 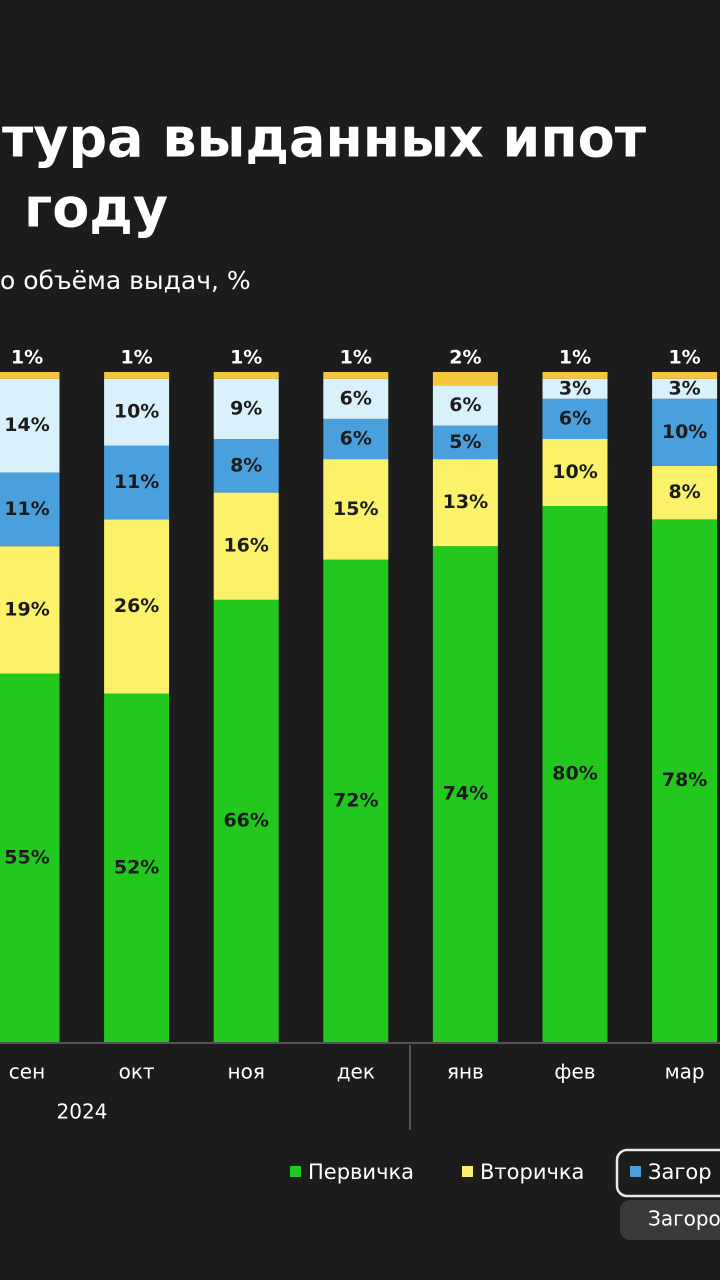 What do you see at coordinates (26, 857) in the screenshot?
I see `data-label: 55%` at bounding box center [26, 857].